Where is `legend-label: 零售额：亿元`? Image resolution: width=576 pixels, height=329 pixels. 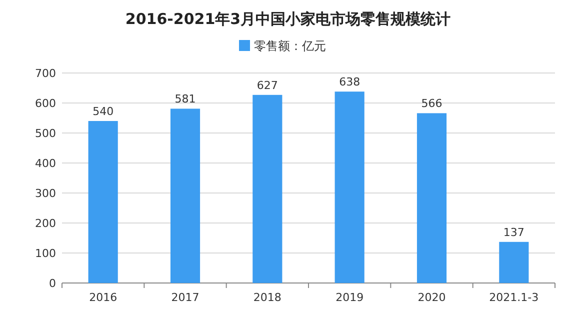 legend-label: 零售额：亿元 is located at coordinates (290, 46).